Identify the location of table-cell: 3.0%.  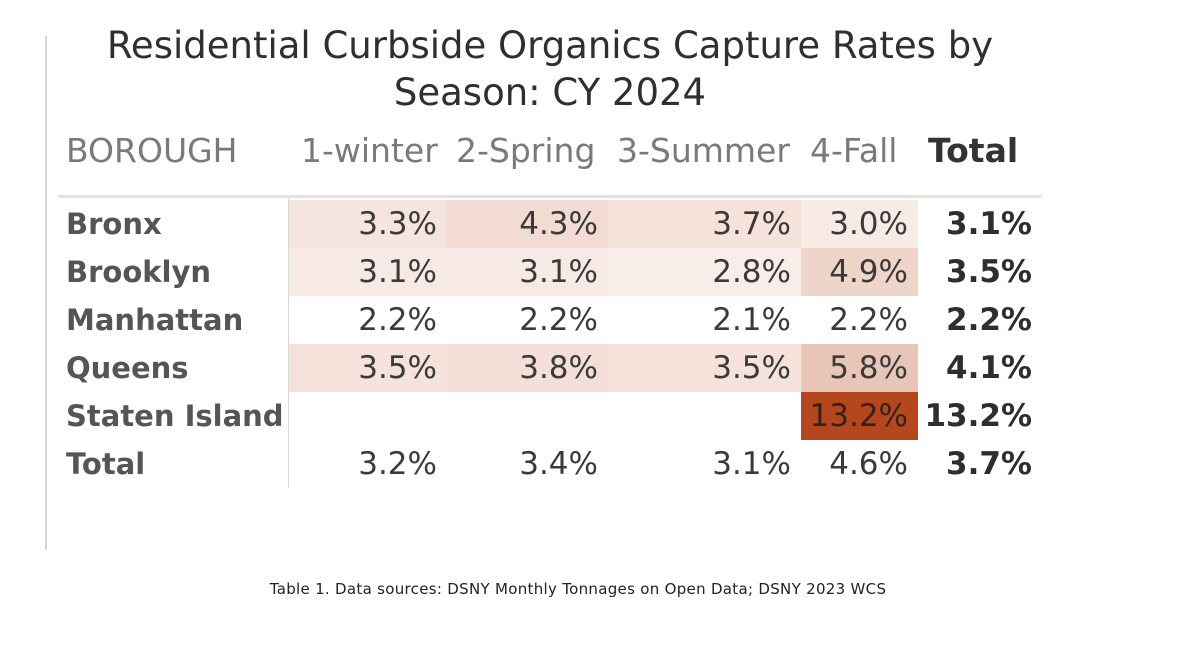
(859, 224).